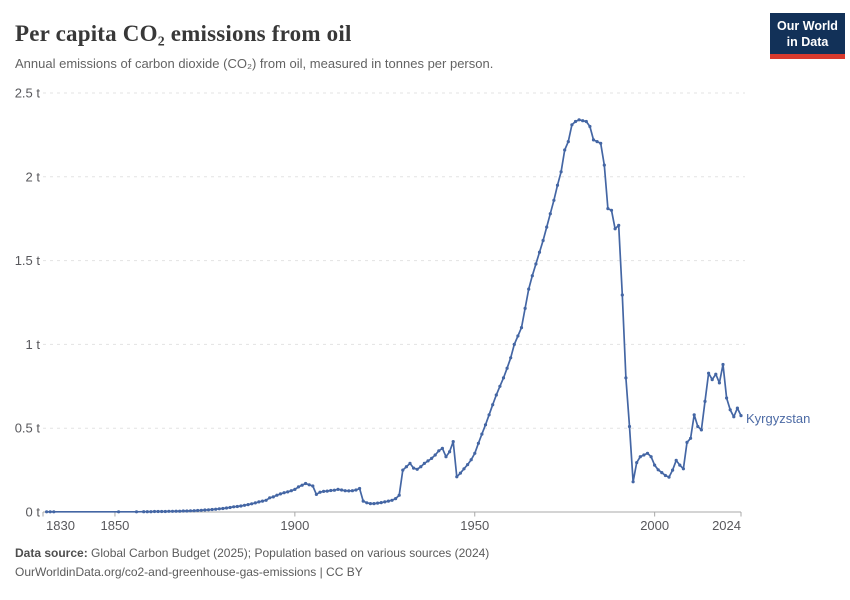 This screenshot has width=850, height=600. What do you see at coordinates (807, 36) in the screenshot?
I see `owid-logo: Our World in Data` at bounding box center [807, 36].